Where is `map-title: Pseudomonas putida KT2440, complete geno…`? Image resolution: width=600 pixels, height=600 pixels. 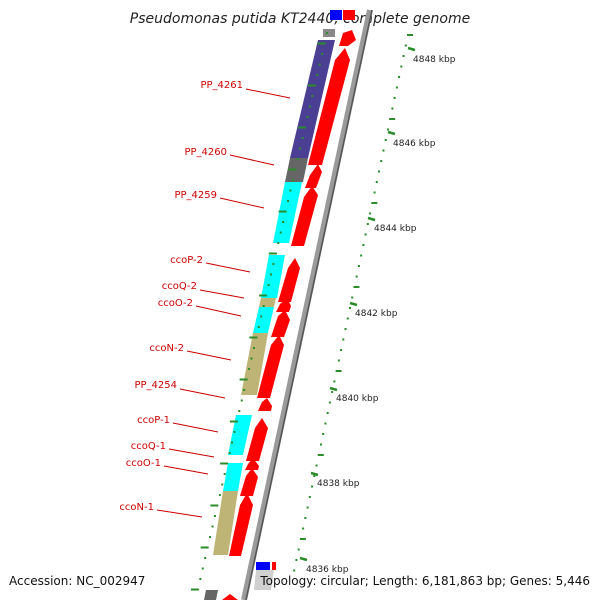 map-title: Pseudomonas putida KT2440, complete geno… is located at coordinates (300, 19).